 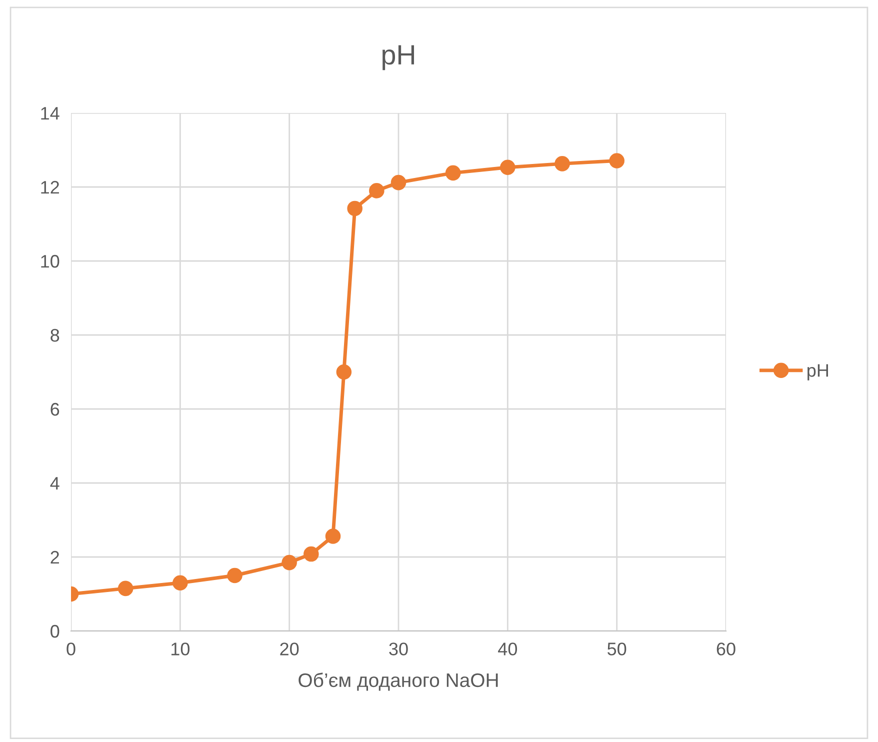 I want to click on y-tick-label: 4, so click(x=55, y=483).